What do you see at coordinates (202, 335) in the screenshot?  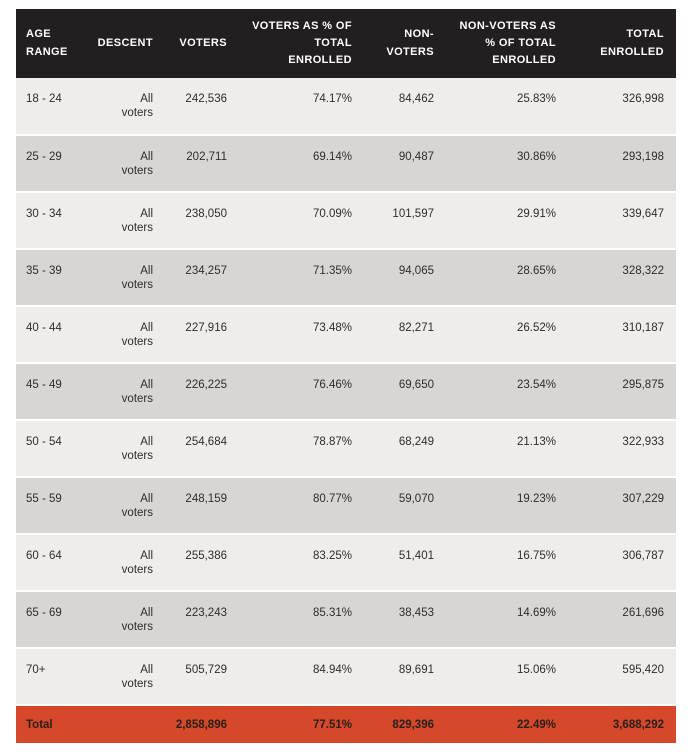 I see `cell-voters: 227,916` at bounding box center [202, 335].